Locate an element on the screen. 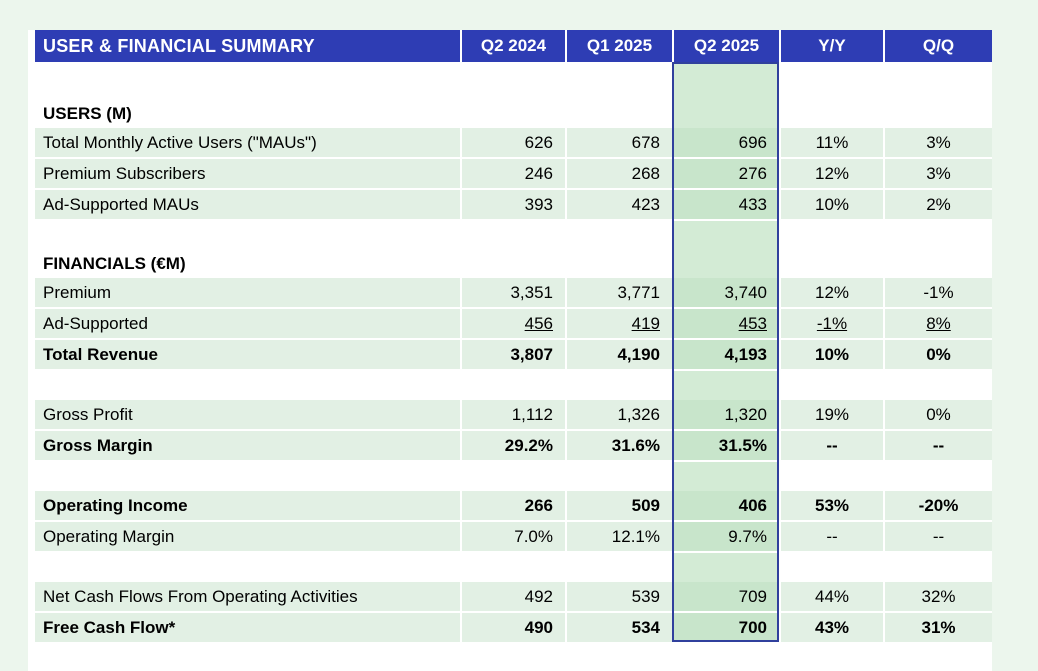 The height and width of the screenshot is (671, 1038). value-cell: 31.6% is located at coordinates (618, 445).